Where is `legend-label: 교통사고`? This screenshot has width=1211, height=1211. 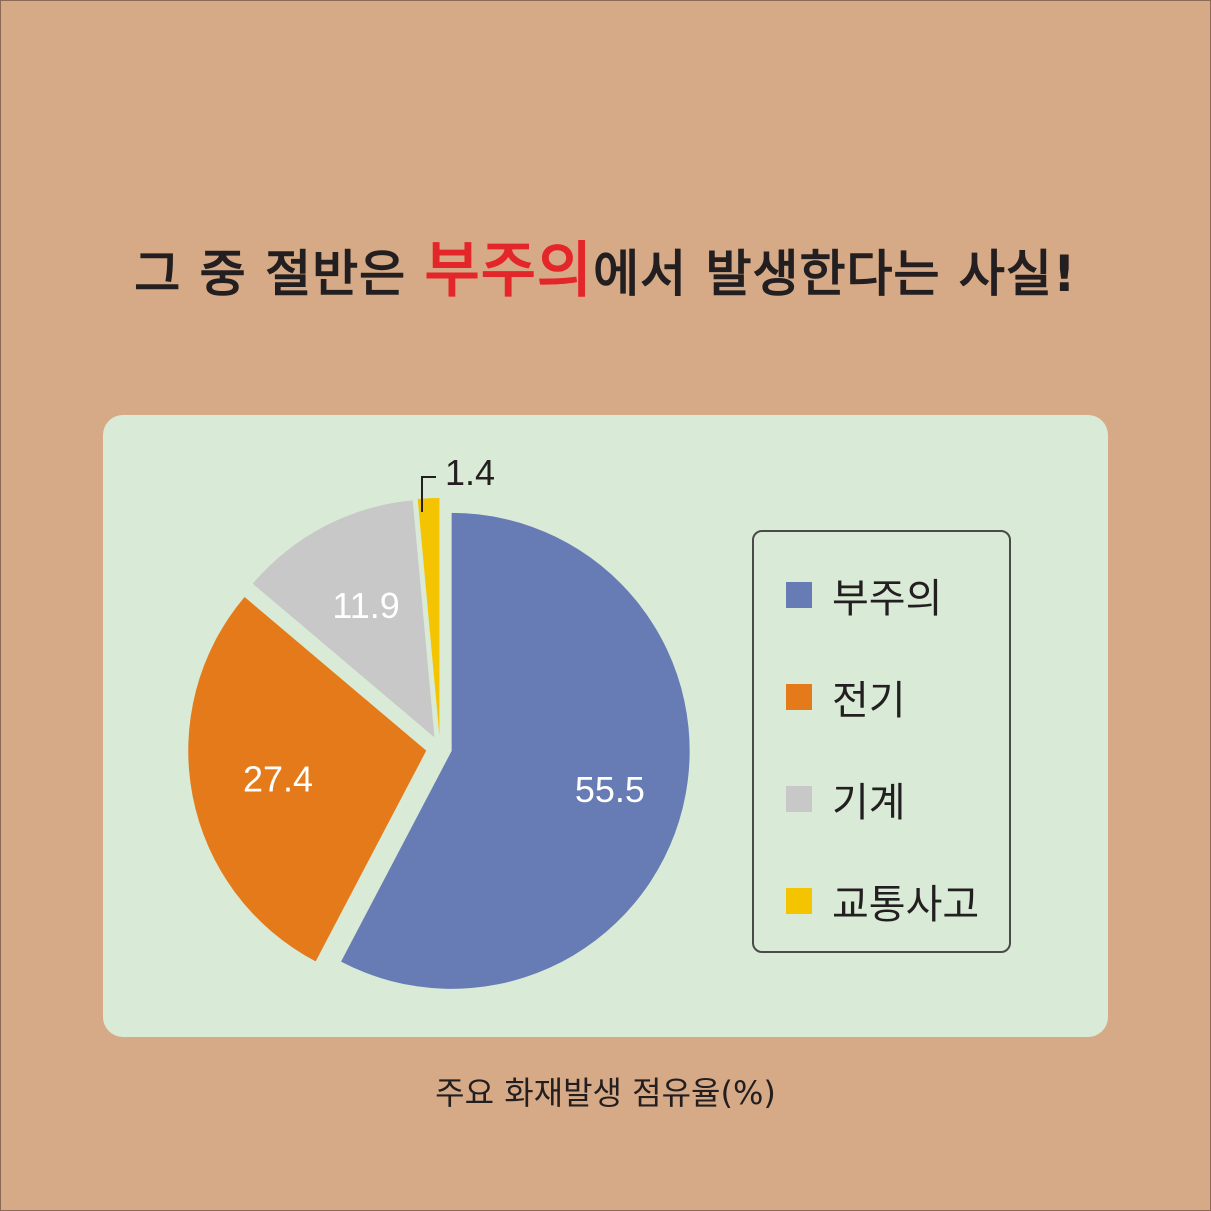 legend-label: 교통사고 is located at coordinates (906, 905).